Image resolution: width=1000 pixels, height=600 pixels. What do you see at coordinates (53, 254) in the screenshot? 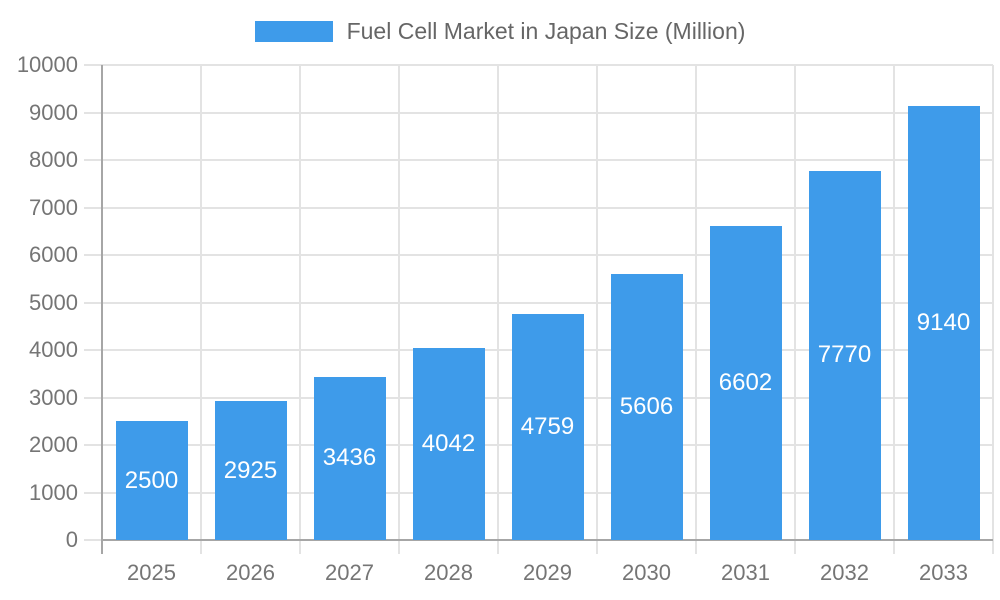
I see `y-axis-tick-label: 6000` at bounding box center [53, 254].